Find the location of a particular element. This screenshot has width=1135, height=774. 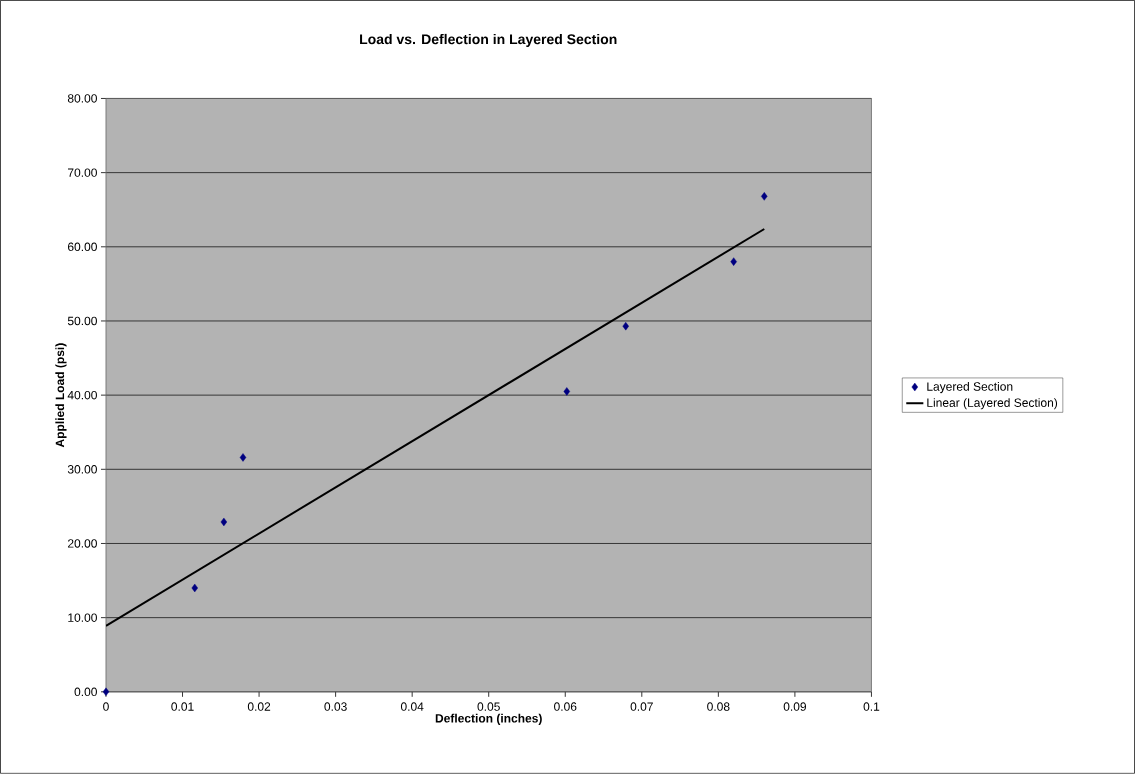

x-tick-label: 0.07 is located at coordinates (641, 706).